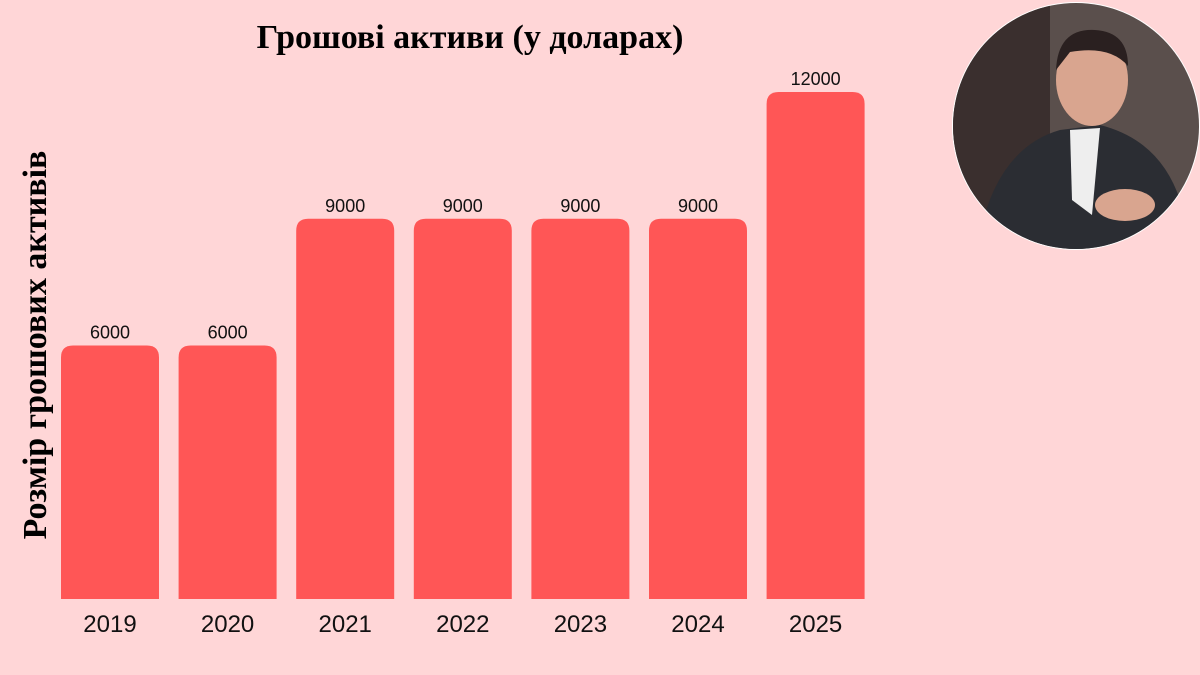 The height and width of the screenshot is (675, 1200). I want to click on x-tick-label: 2021, so click(345, 624).